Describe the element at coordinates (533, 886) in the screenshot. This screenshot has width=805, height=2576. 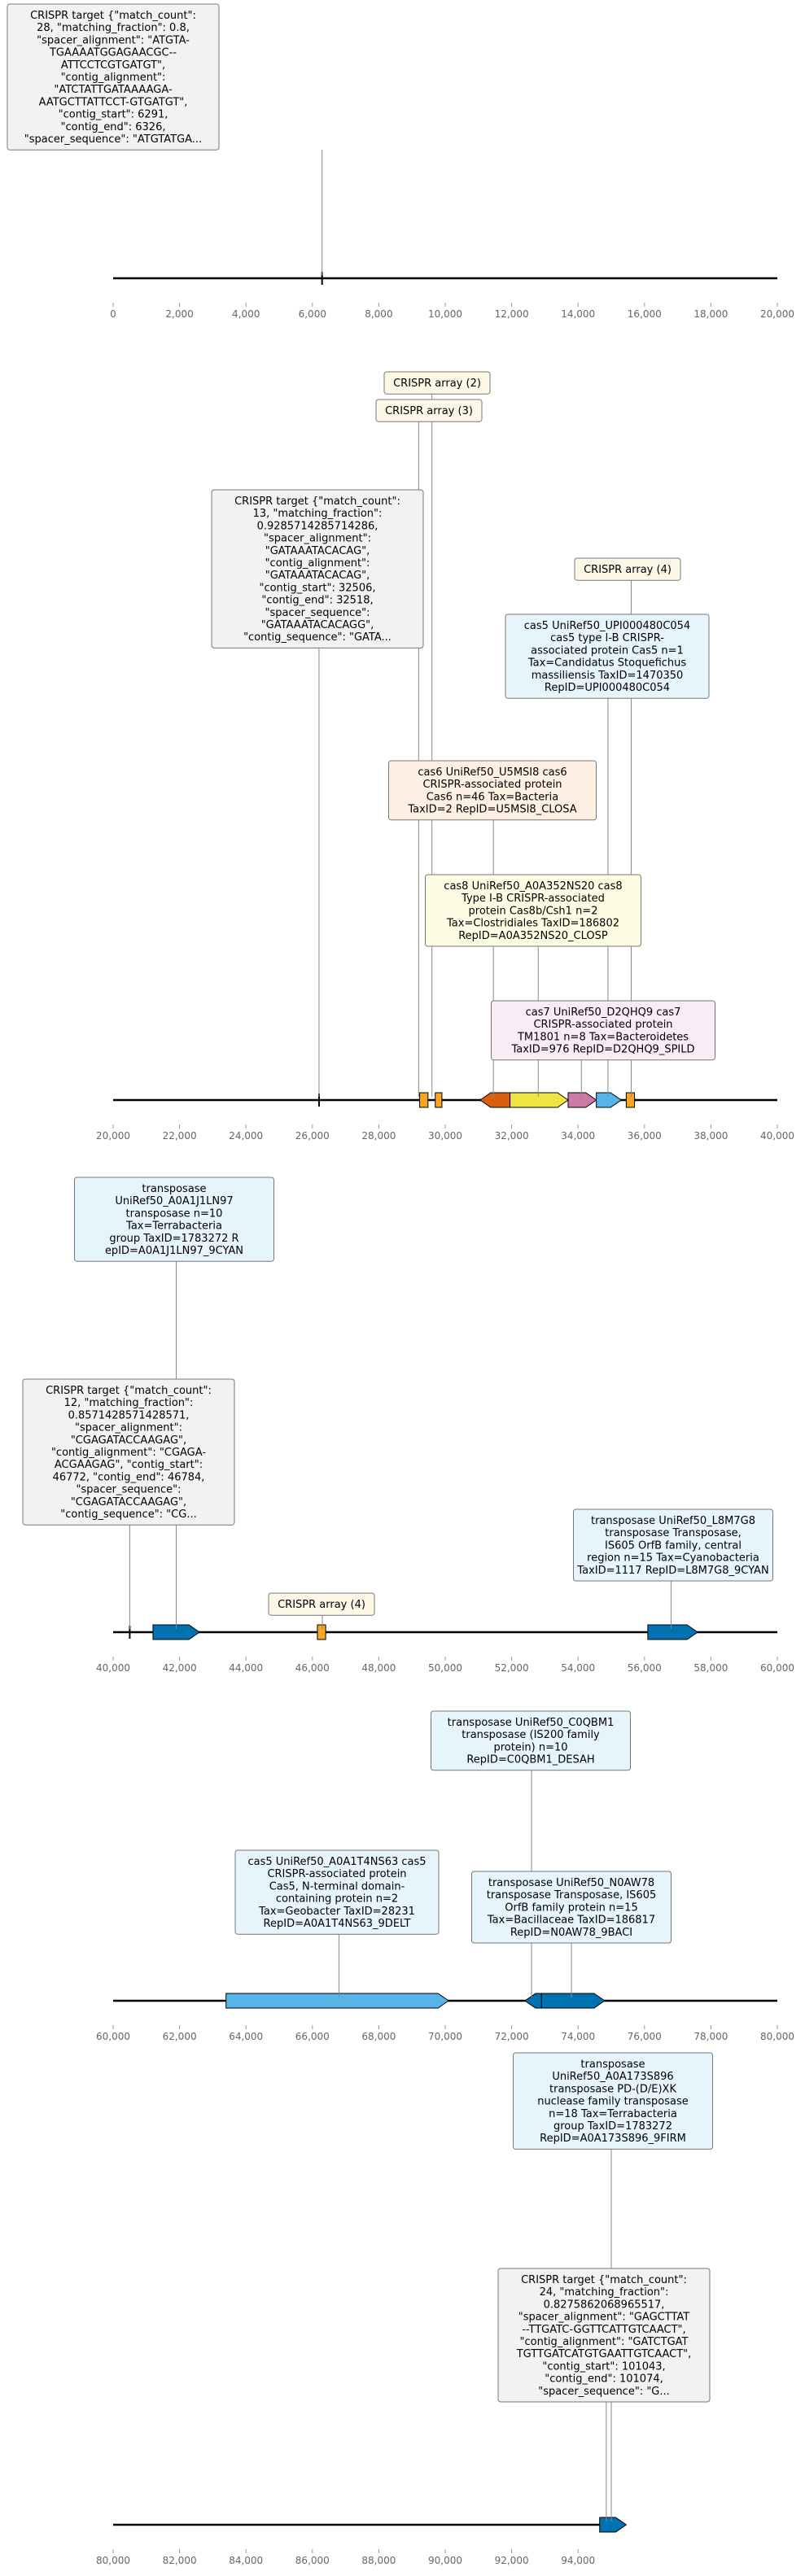
I see `label-line: cas8 UniRef50_A0A352NS20 cas8` at that location.